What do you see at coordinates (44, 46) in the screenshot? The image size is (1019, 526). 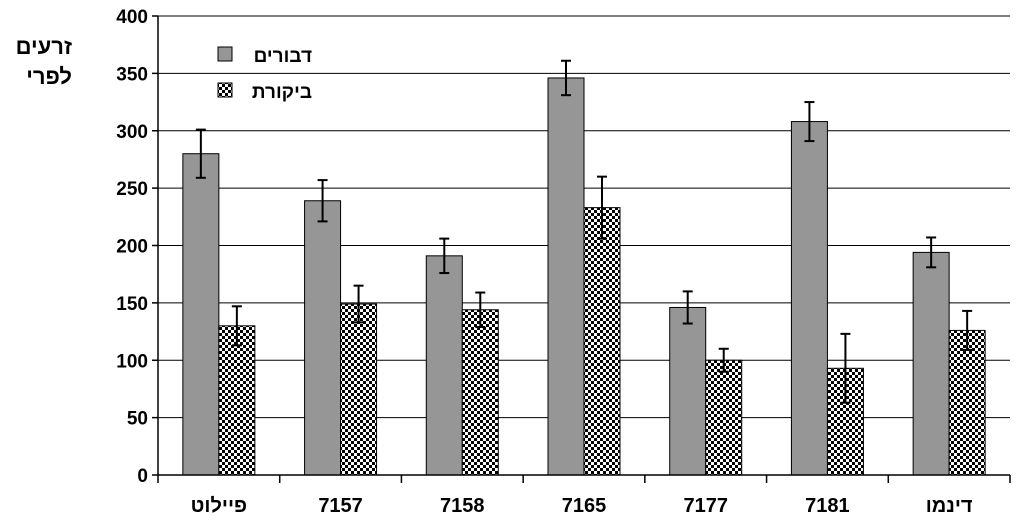 I see `y-axis-label-line-1: זרעים` at bounding box center [44, 46].